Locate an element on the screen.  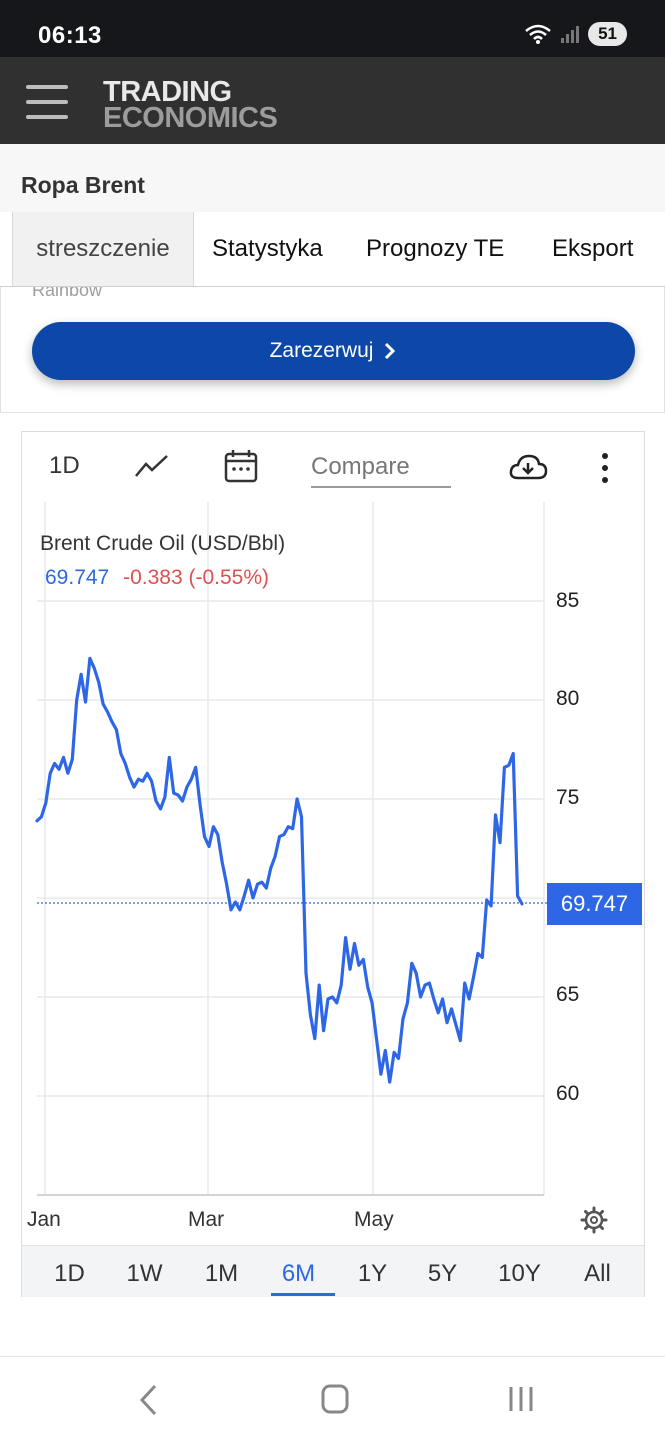
range-1y: 1Y is located at coordinates (372, 1273).